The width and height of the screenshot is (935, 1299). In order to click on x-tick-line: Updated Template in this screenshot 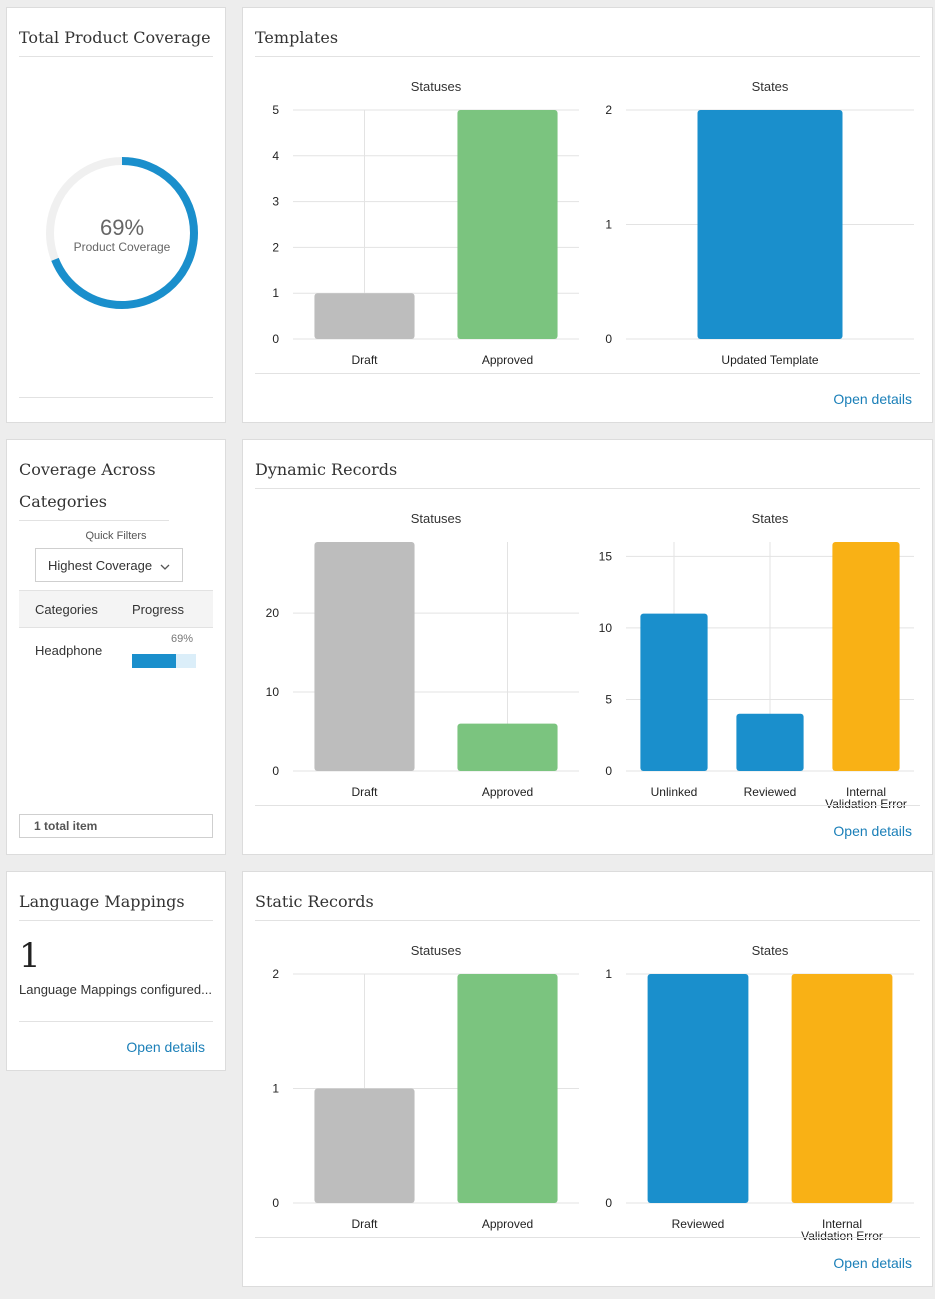, I will do `click(770, 360)`.